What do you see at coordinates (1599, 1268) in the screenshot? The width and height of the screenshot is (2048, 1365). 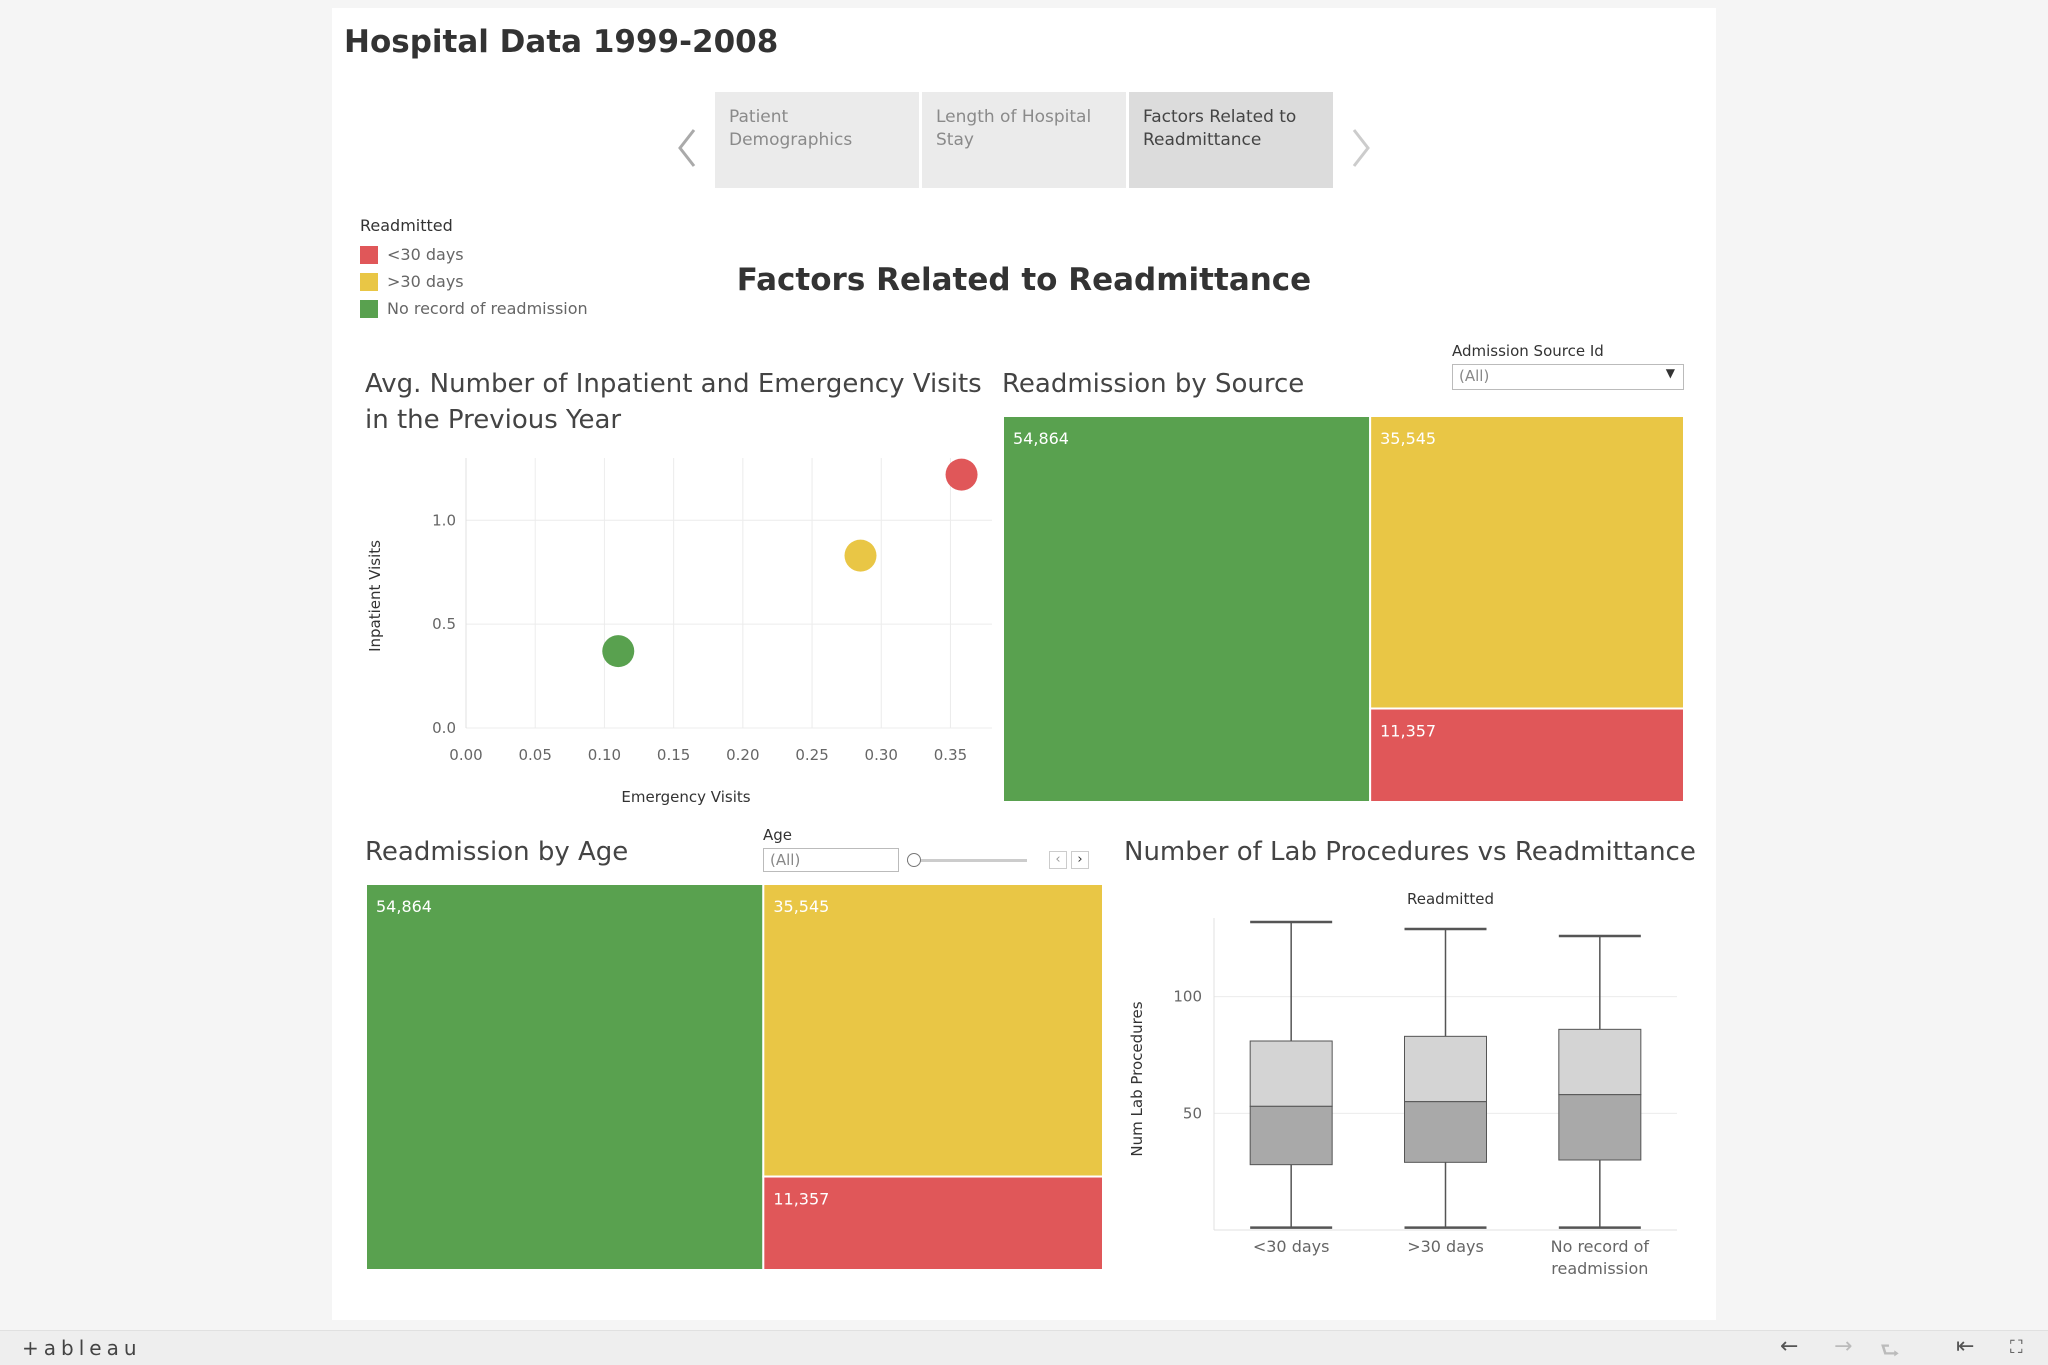 I see `x-tick-label: readmission` at bounding box center [1599, 1268].